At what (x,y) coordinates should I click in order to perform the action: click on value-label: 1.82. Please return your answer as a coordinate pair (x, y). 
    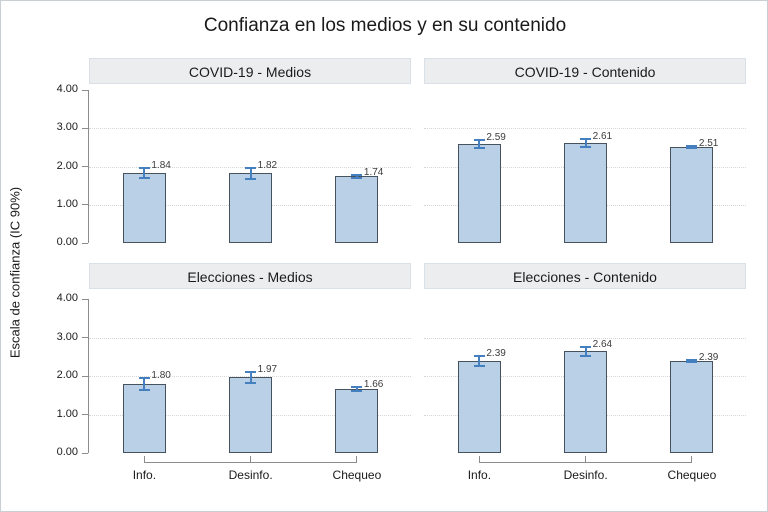
    Looking at the image, I should click on (267, 165).